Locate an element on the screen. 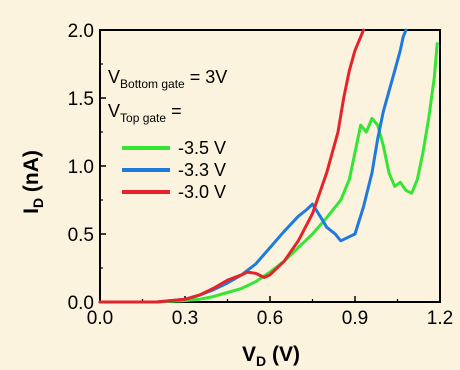 This screenshot has width=460, height=370. y-tick-label: 0.5 is located at coordinates (81, 235).